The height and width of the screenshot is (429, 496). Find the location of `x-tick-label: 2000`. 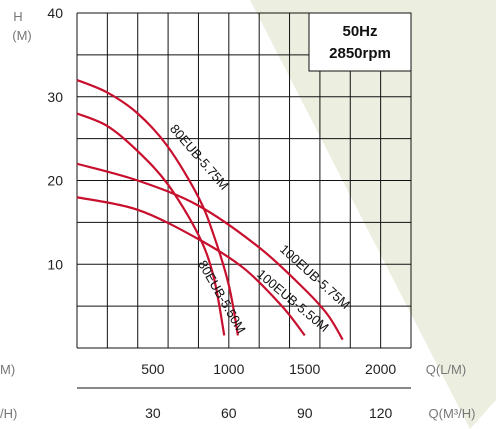

x-tick-label: 2000 is located at coordinates (380, 369).